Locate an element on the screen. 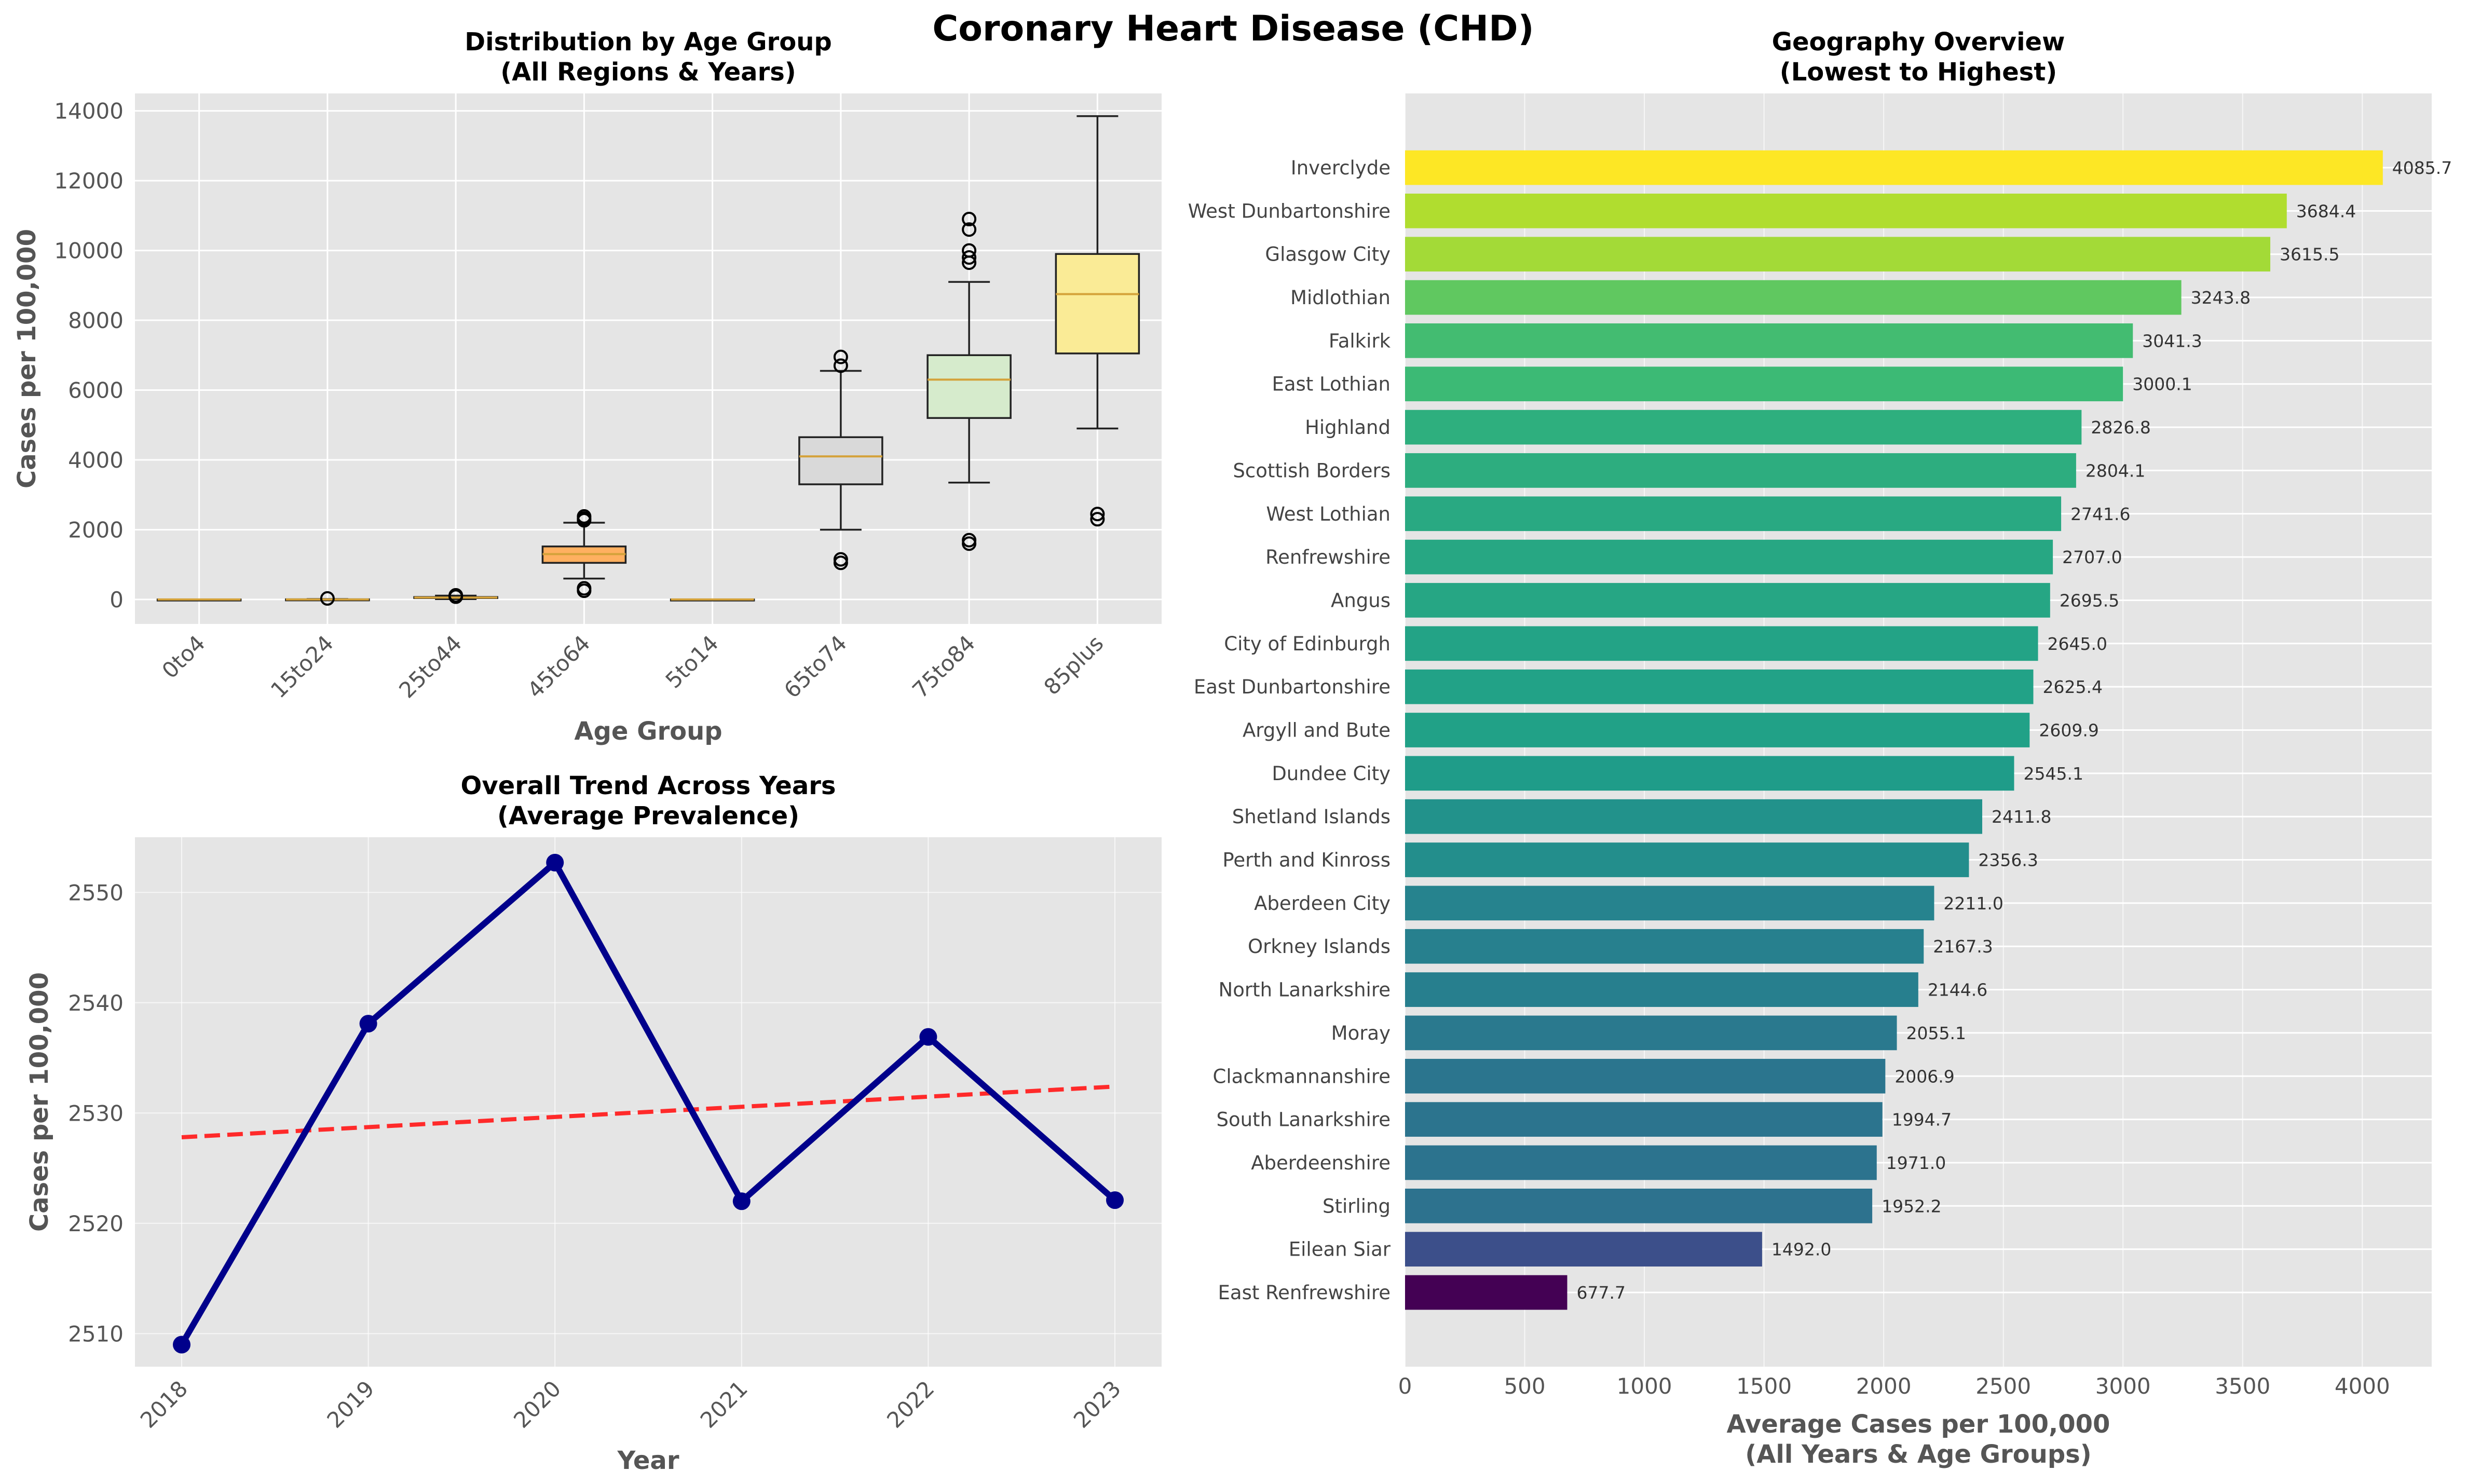 Image resolution: width=2467 pixels, height=1484 pixels. geography-x-tick-label: 3000 is located at coordinates (2123, 1386).